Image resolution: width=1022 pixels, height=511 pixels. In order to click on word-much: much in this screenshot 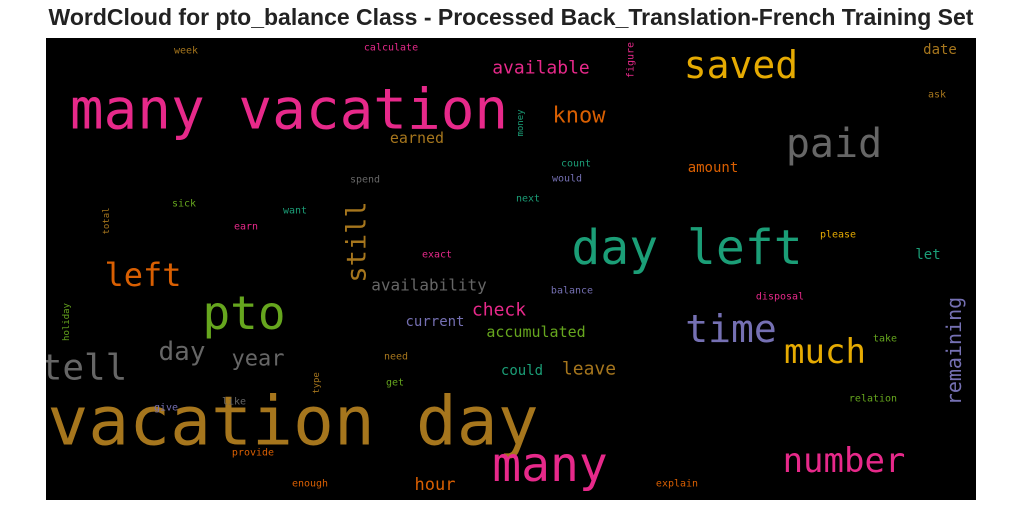, I will do `click(825, 352)`.